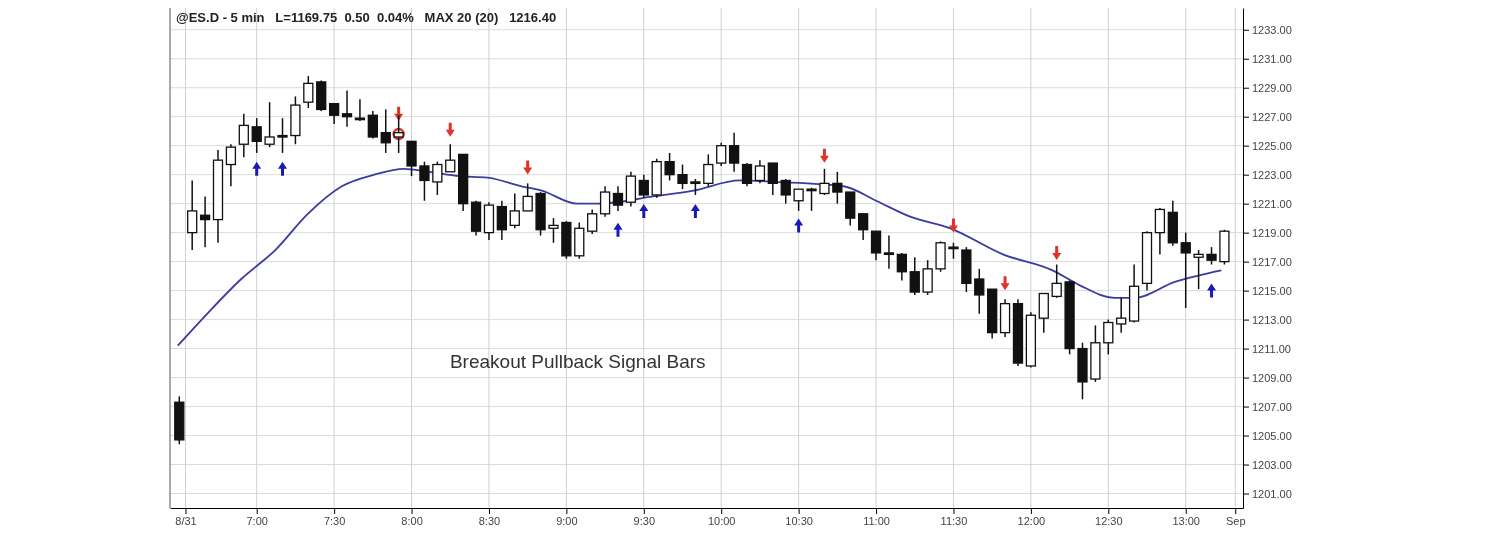 This screenshot has width=1500, height=533. Describe the element at coordinates (1235, 520) in the screenshot. I see `x-tick-label: Sep` at that location.